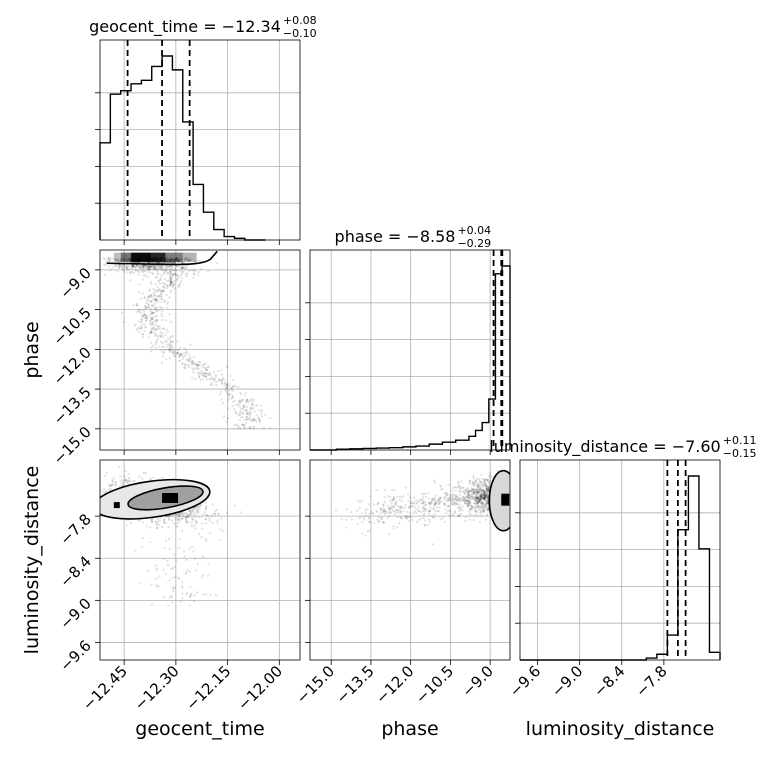 This screenshot has height=760, width=760. Describe the element at coordinates (260, 688) in the screenshot. I see `x-tick-label: −12.00` at that location.